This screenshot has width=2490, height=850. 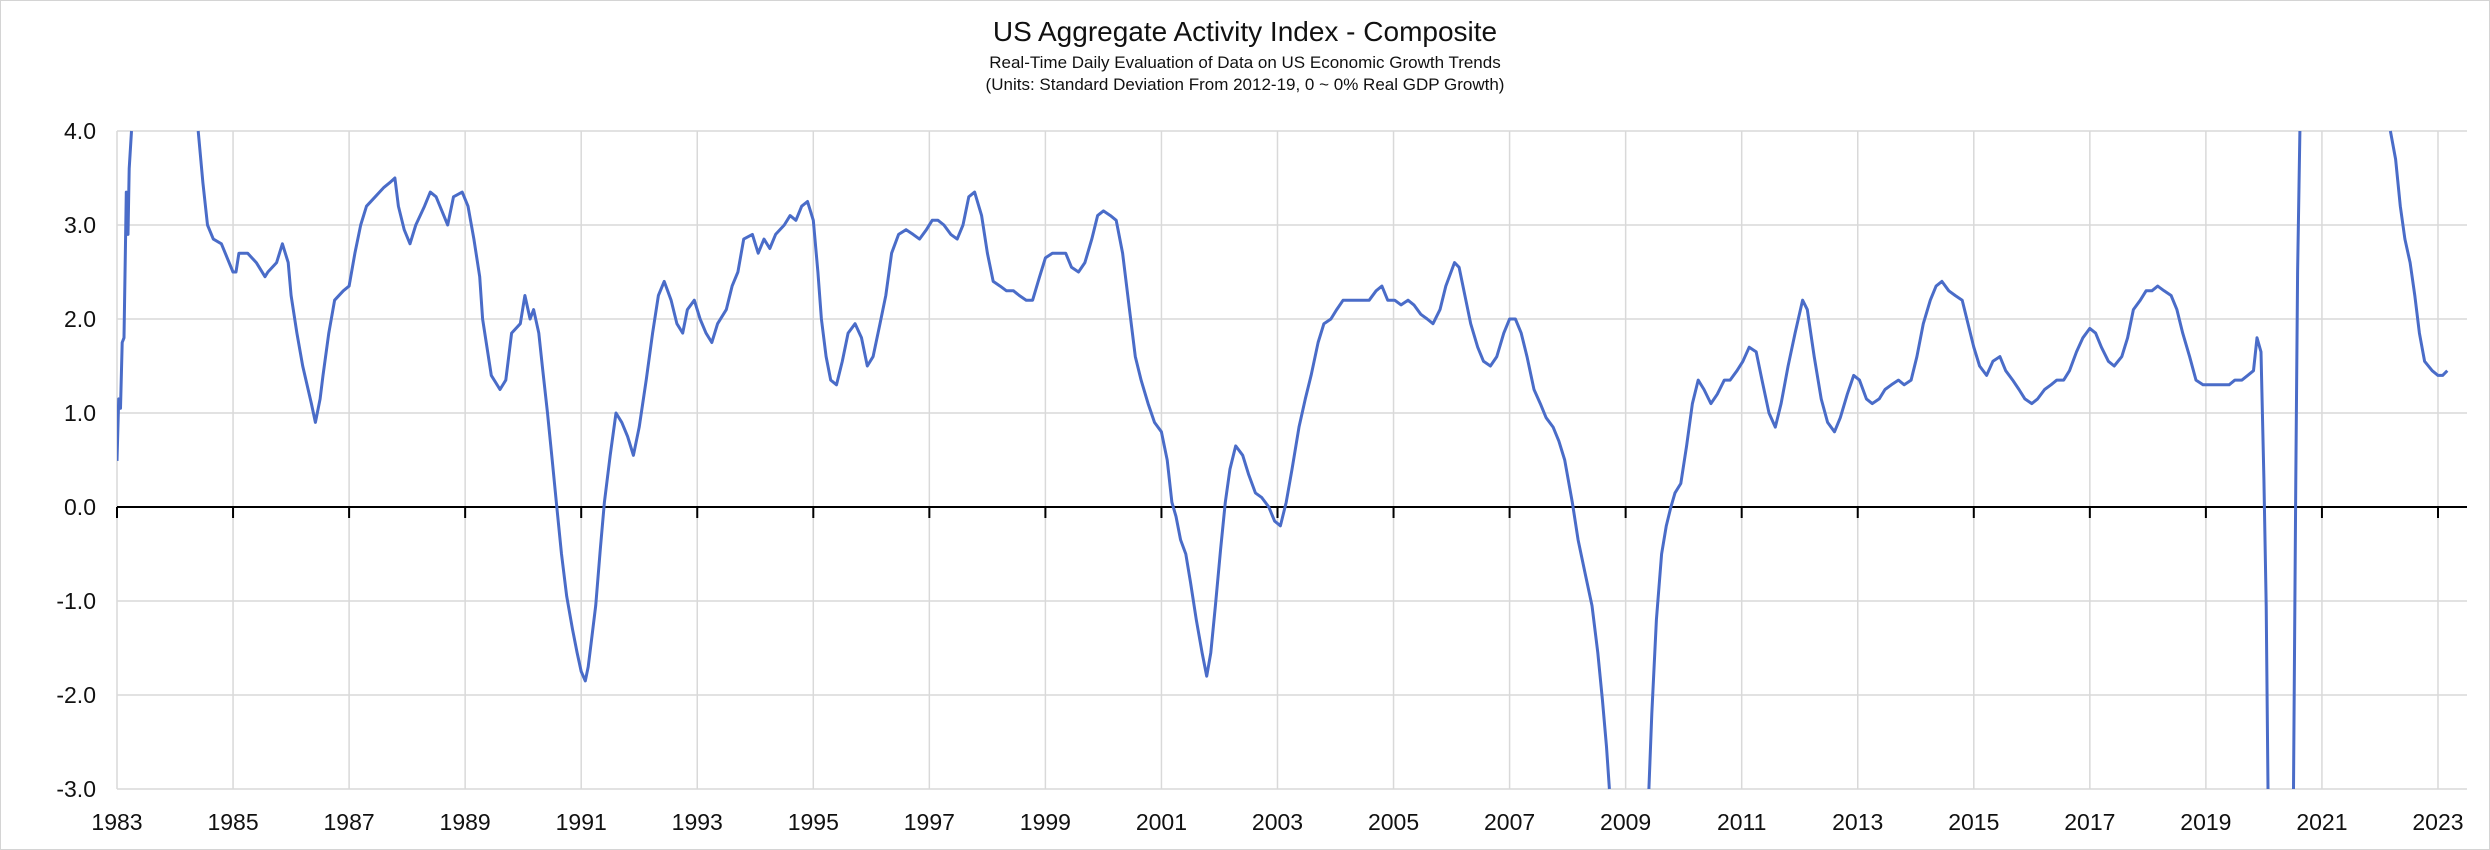 I want to click on x-tick-label: 1987, so click(x=349, y=822).